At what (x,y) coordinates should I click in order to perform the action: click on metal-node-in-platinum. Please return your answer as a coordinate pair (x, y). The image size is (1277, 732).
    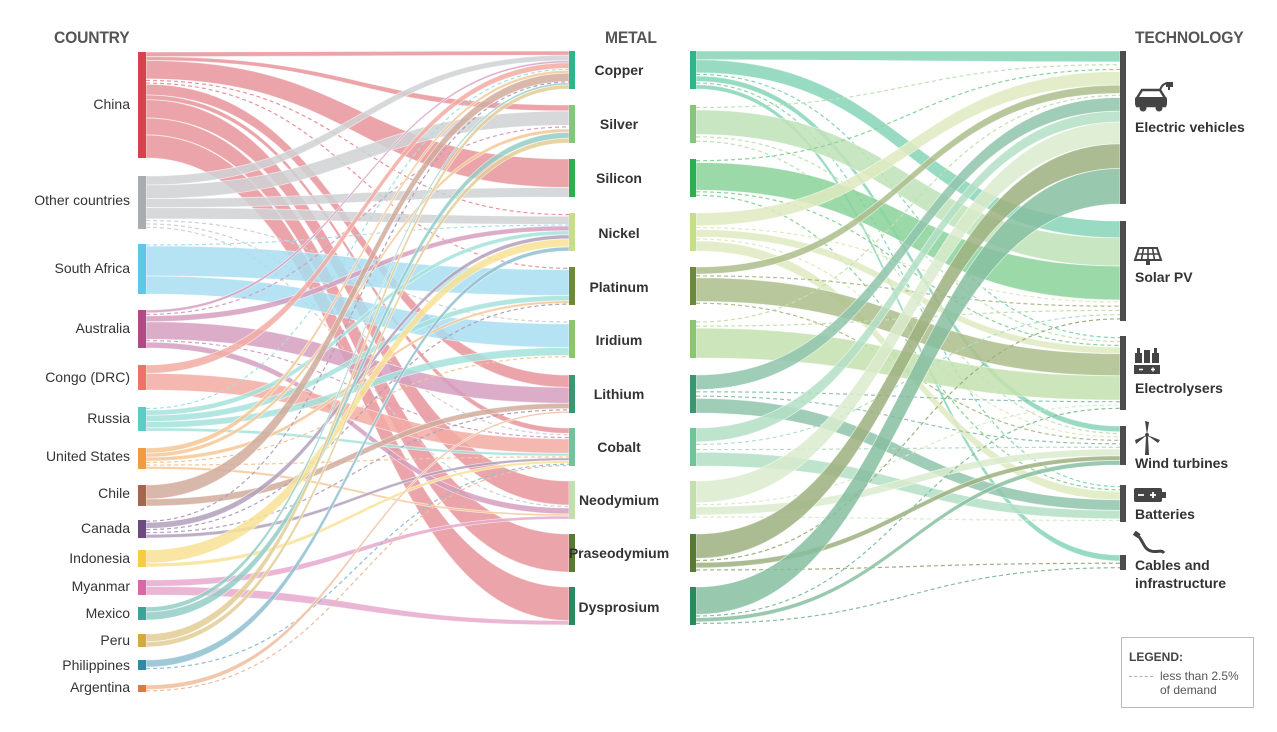
    Looking at the image, I should click on (572, 286).